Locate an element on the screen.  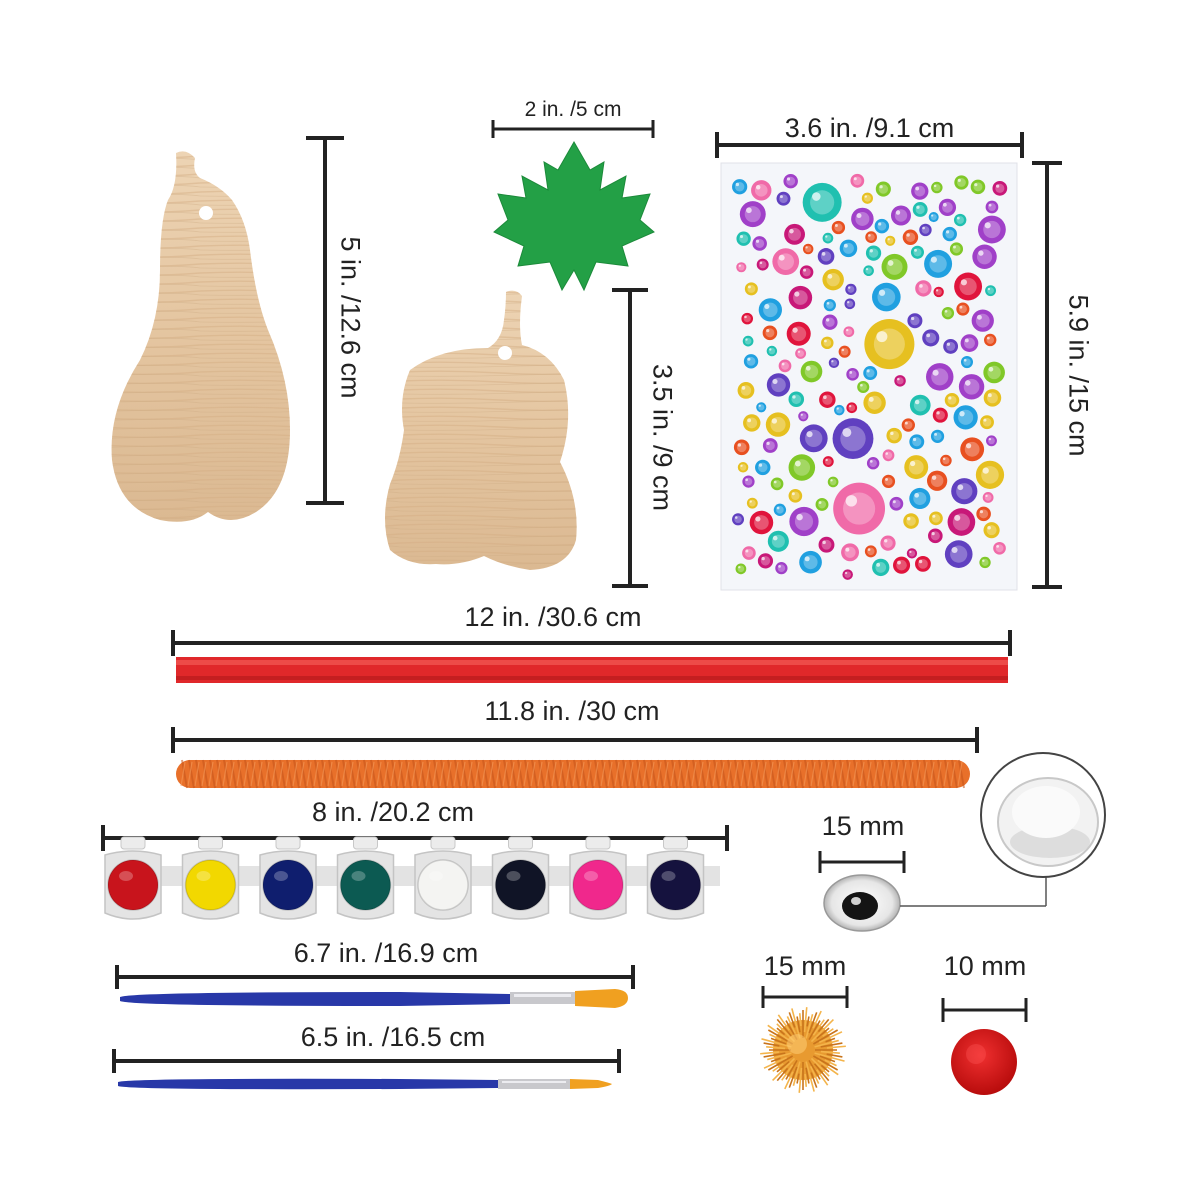
pumpkin-height-line is located at coordinates (630, 438).